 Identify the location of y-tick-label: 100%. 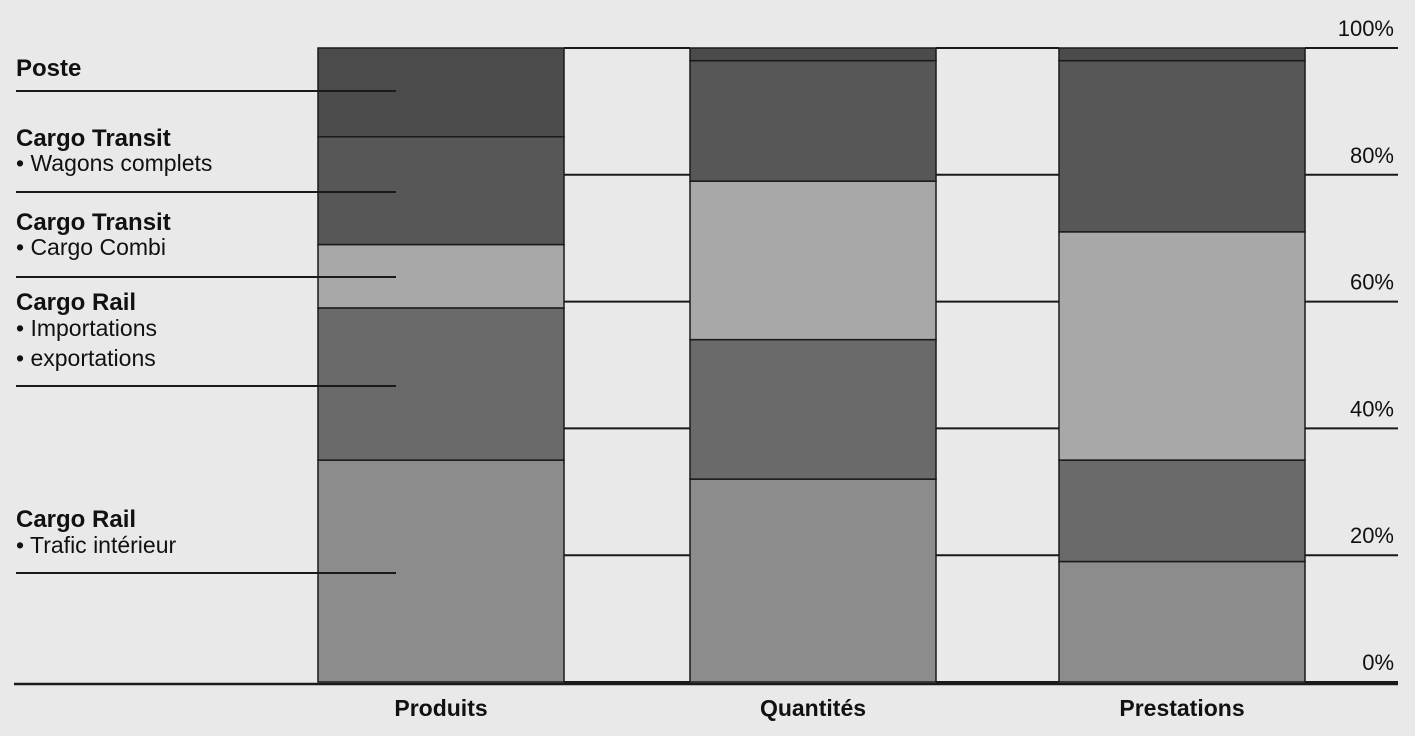
(1366, 28).